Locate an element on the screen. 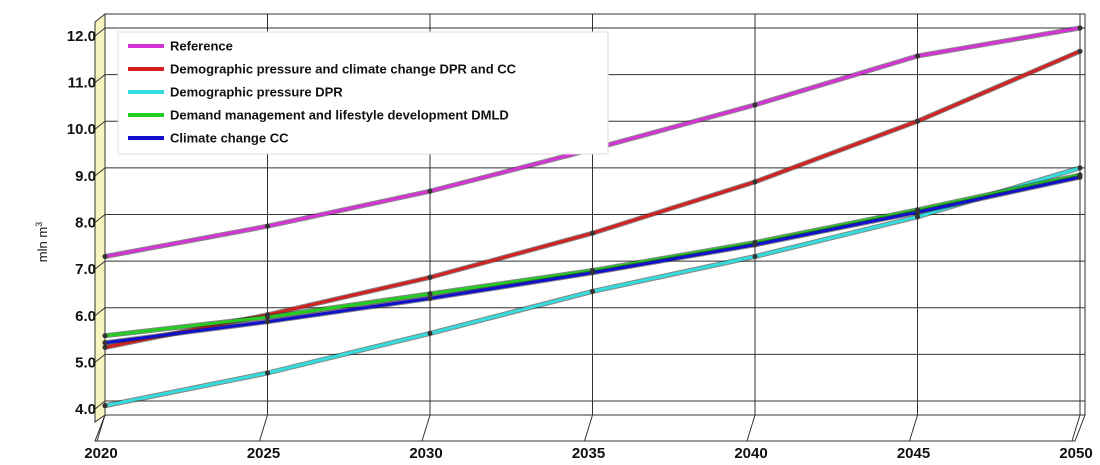  x-tick-label: 2040 is located at coordinates (750, 453).